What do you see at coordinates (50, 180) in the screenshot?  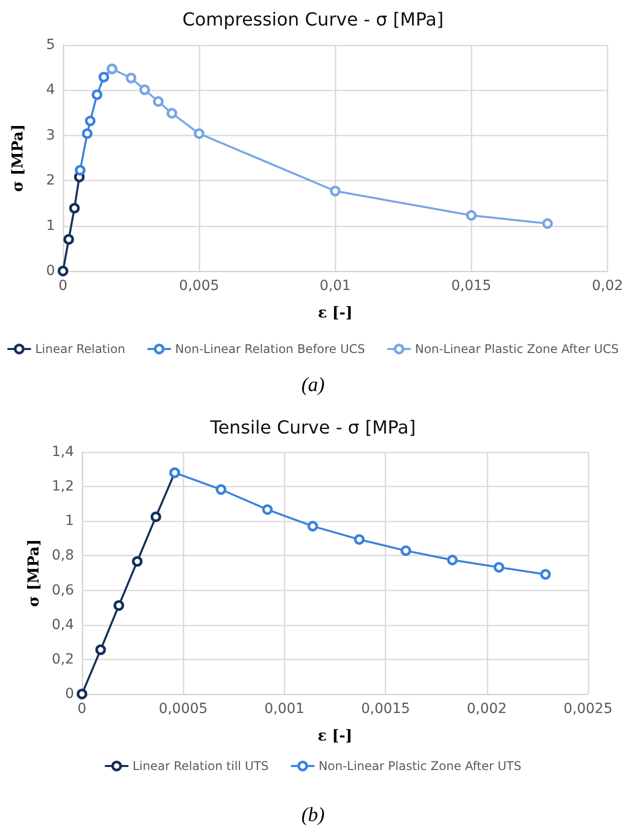 I see `y-tick-label: 2` at bounding box center [50, 180].